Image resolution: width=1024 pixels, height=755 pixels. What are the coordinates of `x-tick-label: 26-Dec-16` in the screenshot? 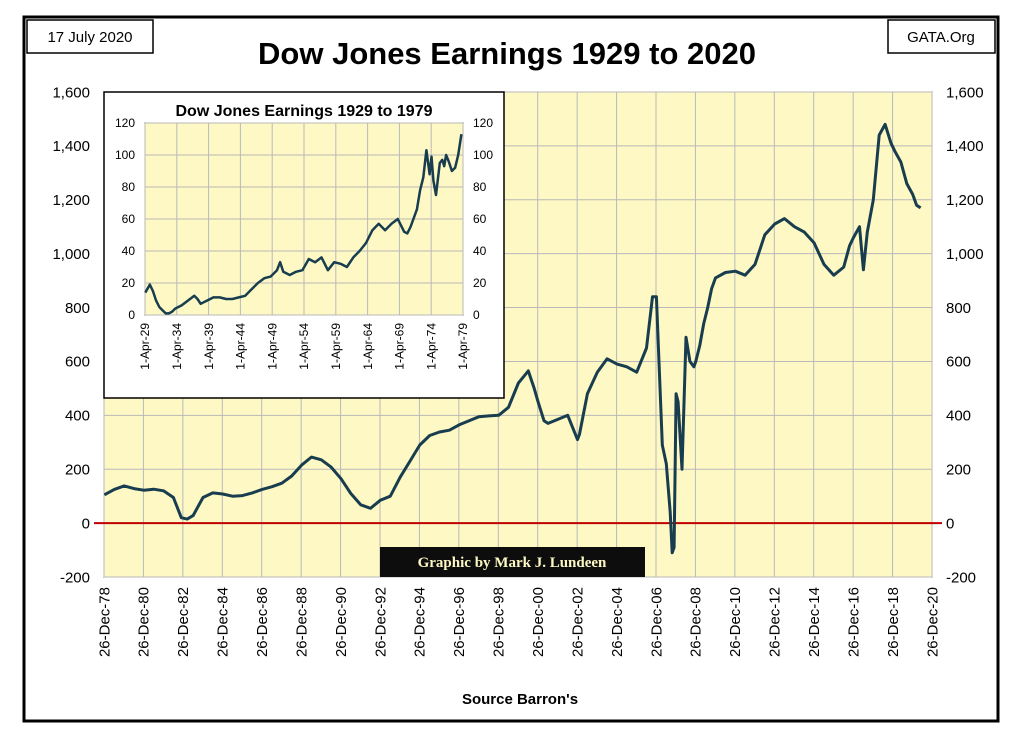 It's located at (853, 622).